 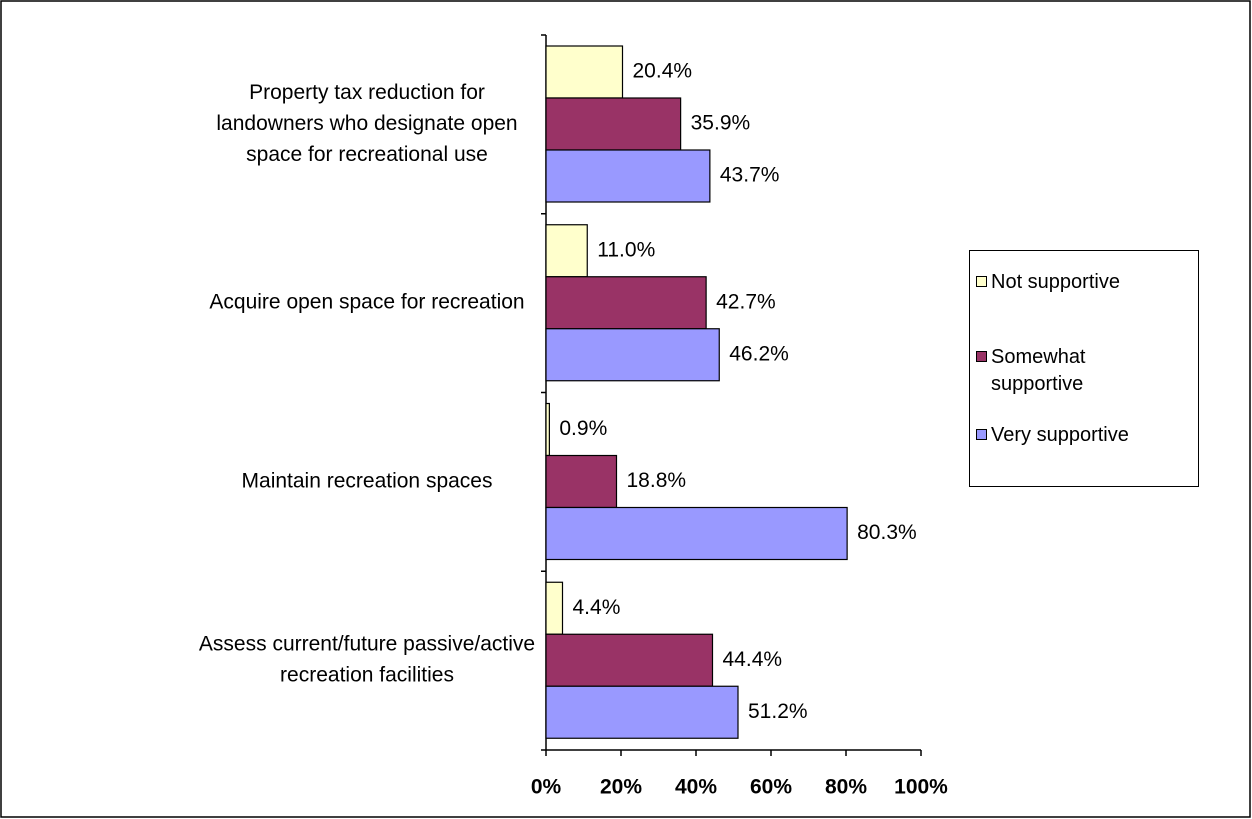 I want to click on value-label: 4.4%, so click(x=597, y=607).